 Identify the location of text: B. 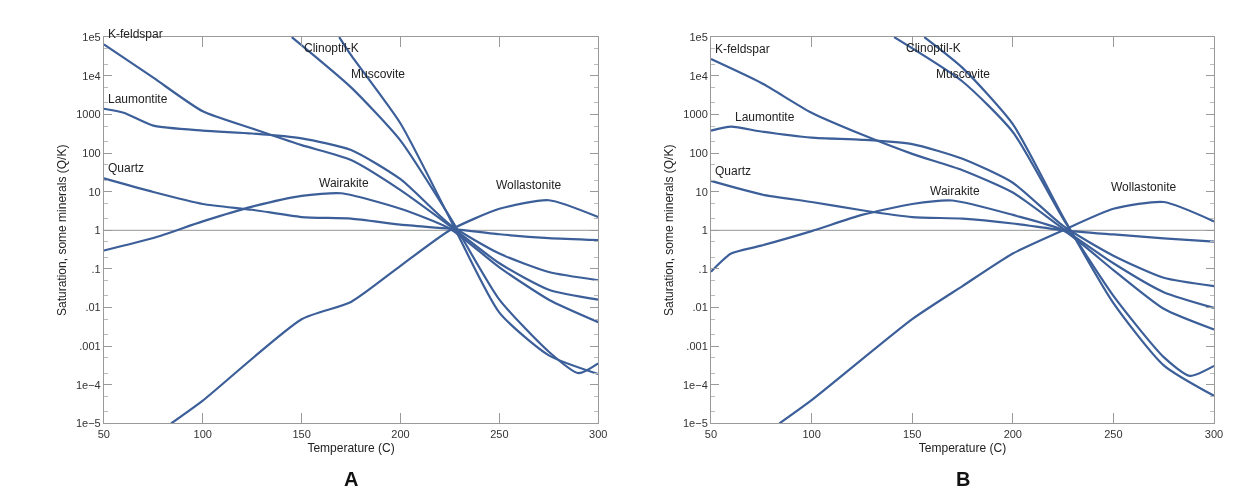
(963, 479).